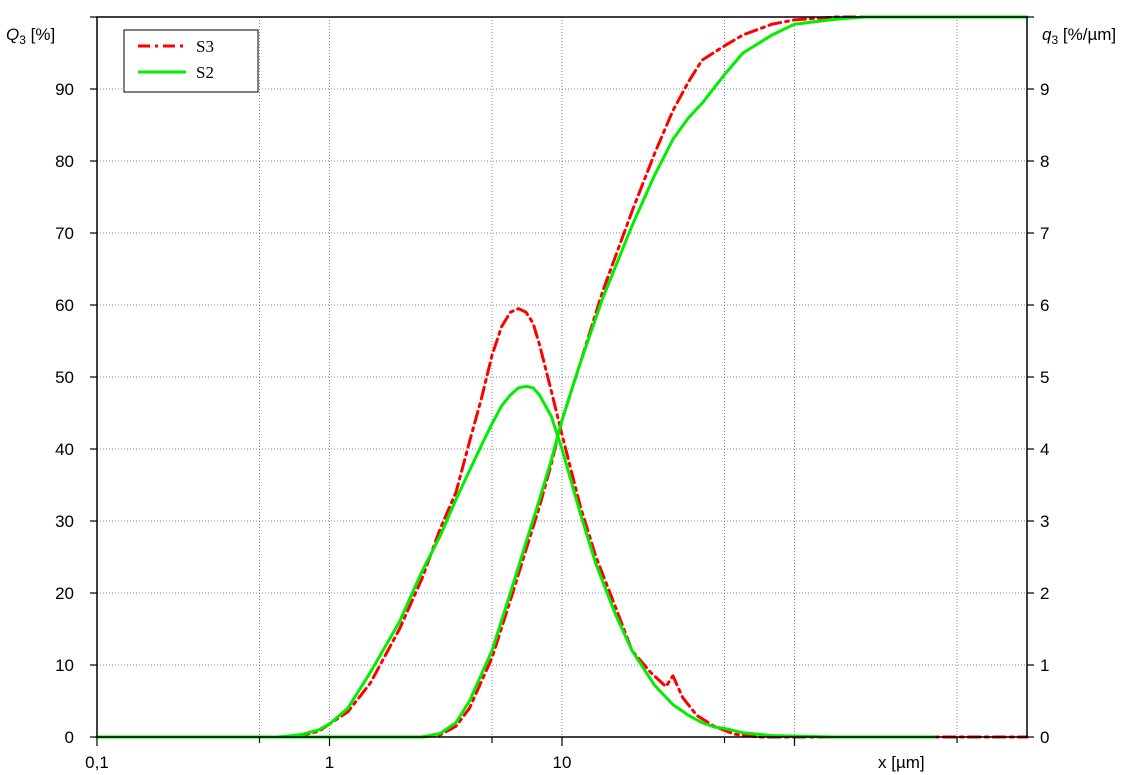 The width and height of the screenshot is (1147, 775). I want to click on right-axis-title: q3 [%/µm], so click(1079, 36).